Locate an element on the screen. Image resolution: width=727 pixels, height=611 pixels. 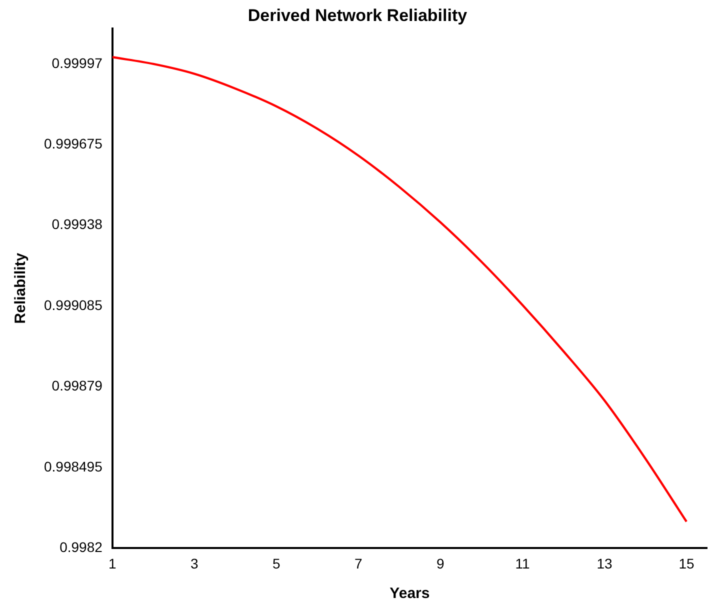
x-tick-label: 5 is located at coordinates (276, 563).